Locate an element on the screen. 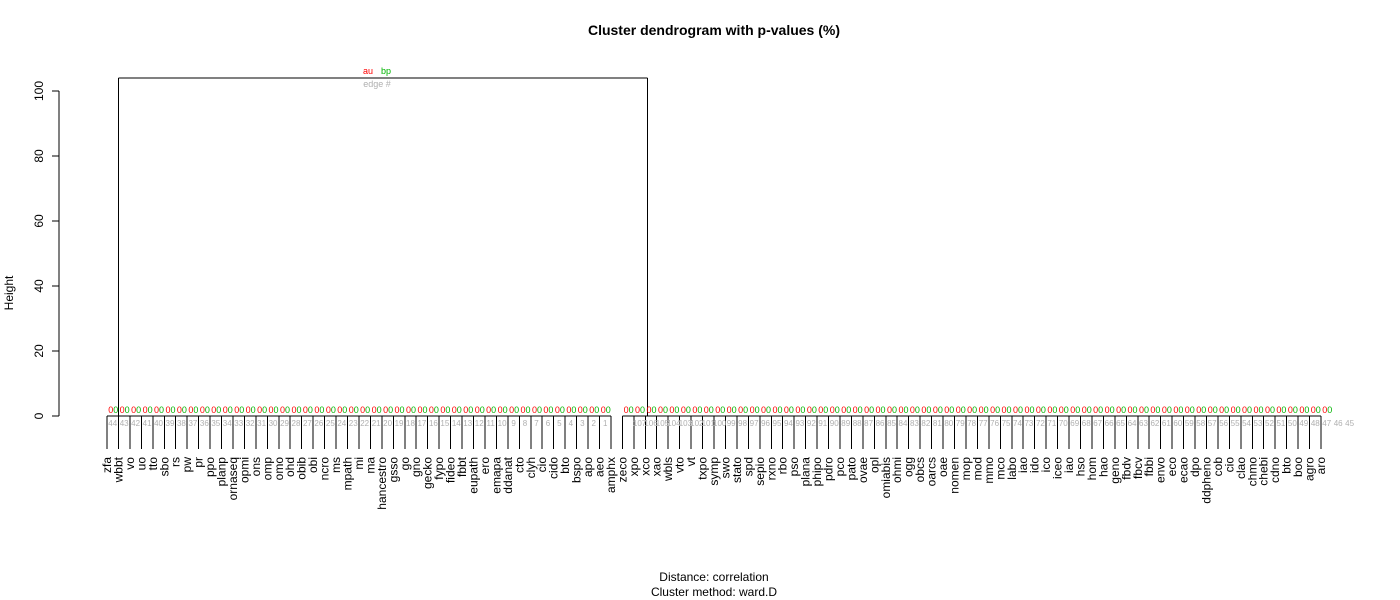 This screenshot has width=1400, height=600. leaf-label: hancestro is located at coordinates (382, 483).